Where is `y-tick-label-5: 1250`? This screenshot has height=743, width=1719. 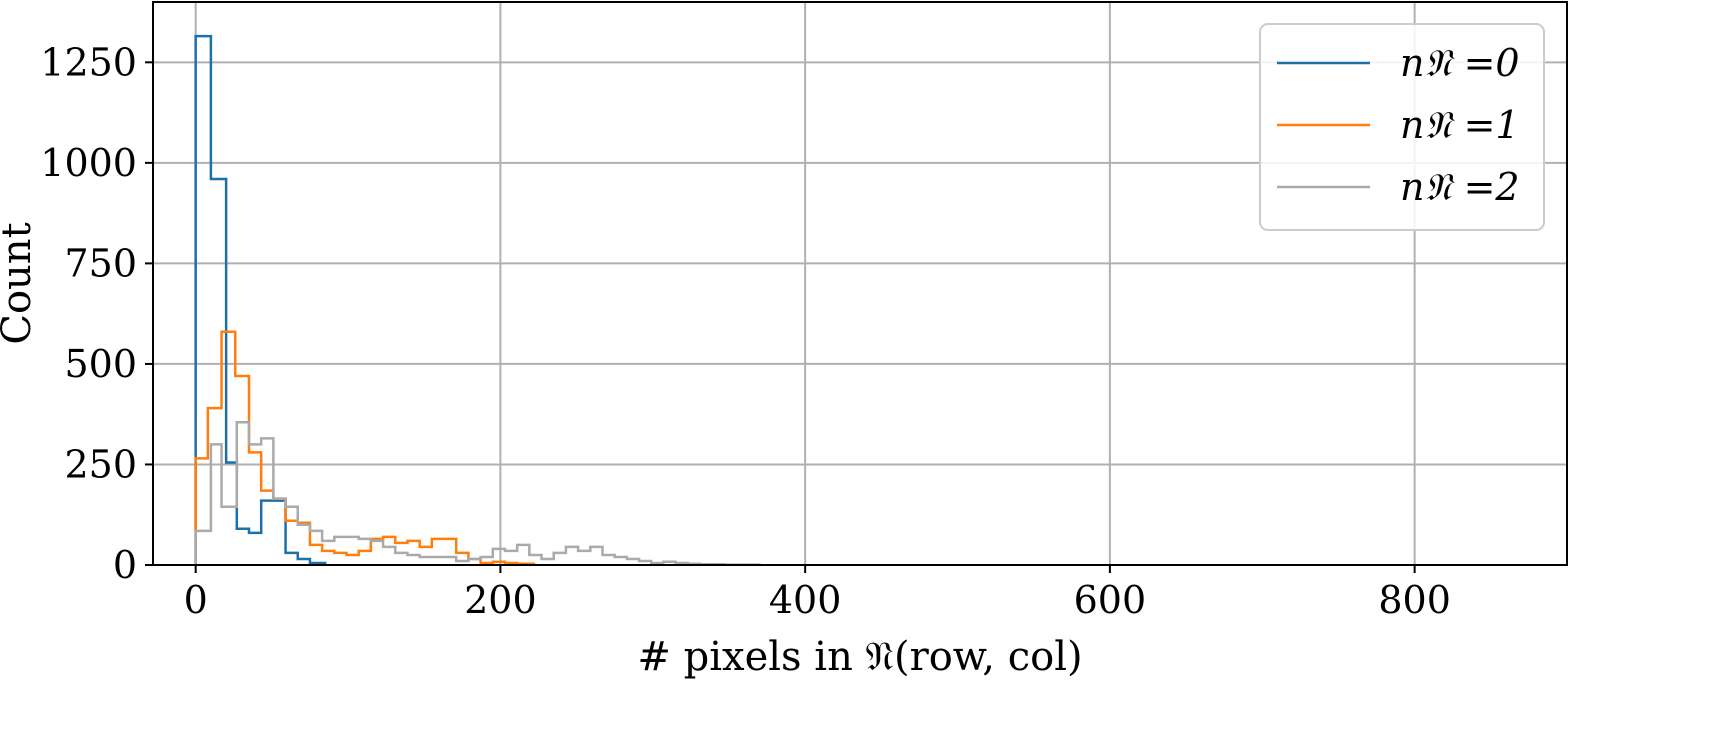 y-tick-label-5: 1250 is located at coordinates (88, 62).